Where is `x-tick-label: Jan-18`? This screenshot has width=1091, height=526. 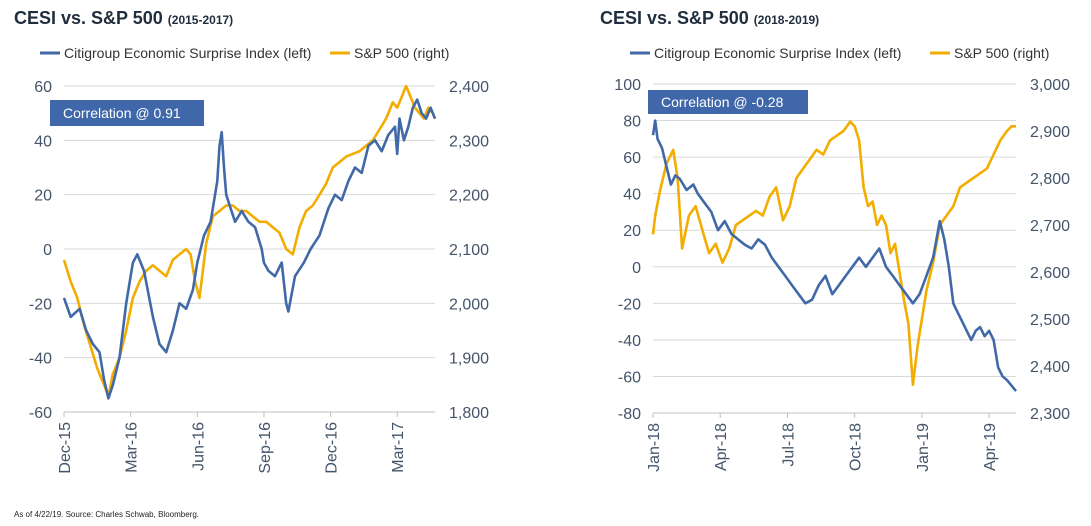 x-tick-label: Jan-18 is located at coordinates (654, 447).